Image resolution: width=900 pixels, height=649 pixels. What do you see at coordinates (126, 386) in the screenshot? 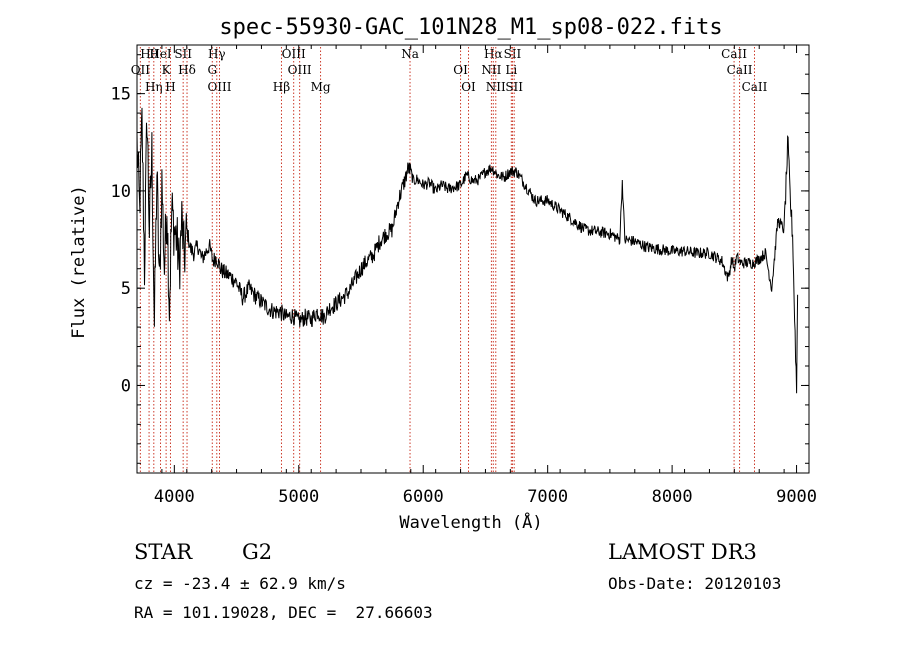
I see `y-tick-label: 0` at bounding box center [126, 386].